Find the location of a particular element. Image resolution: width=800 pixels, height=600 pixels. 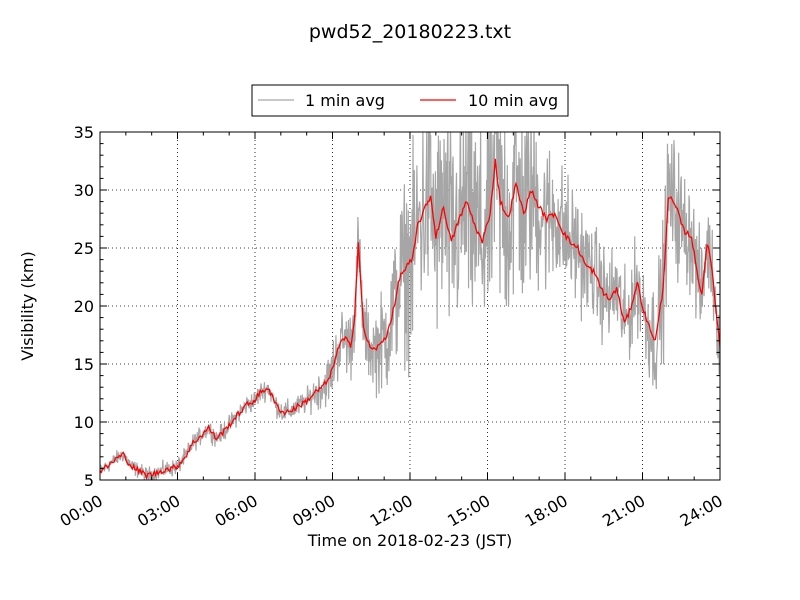

chart-title: pwd52_20180223.txt is located at coordinates (410, 32).